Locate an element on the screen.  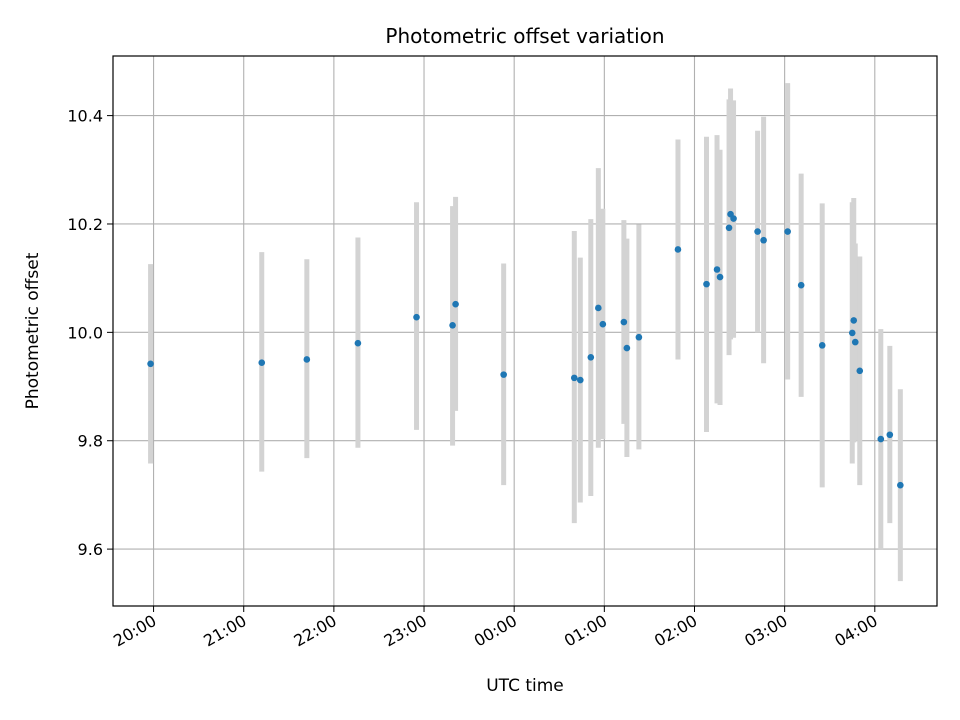
chart-title: Photometric offset variation is located at coordinates (524, 36).